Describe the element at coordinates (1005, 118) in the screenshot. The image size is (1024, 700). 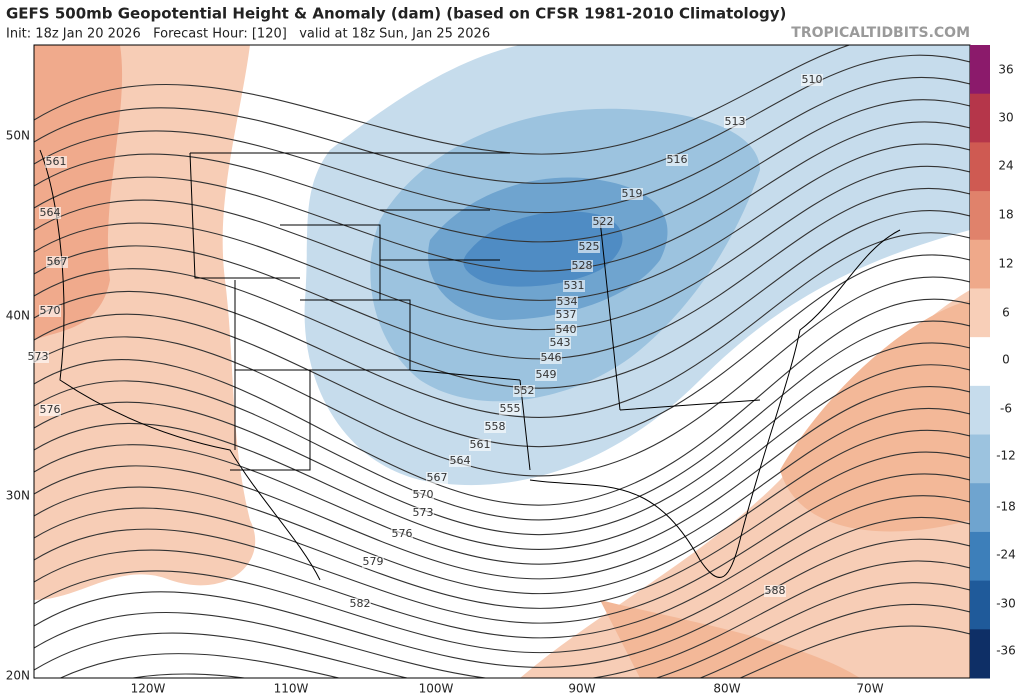
I see `colorbar-label: 30` at that location.